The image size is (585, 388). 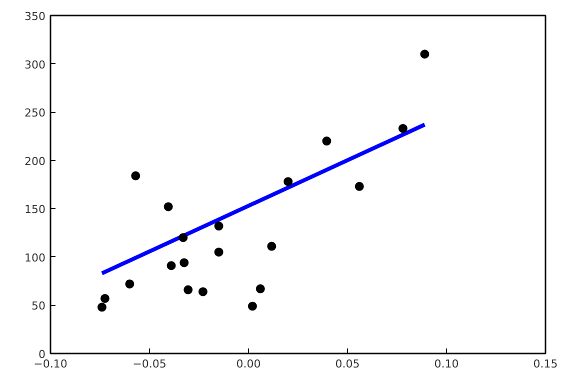 I want to click on y-tick-label: 100, so click(x=35, y=257).